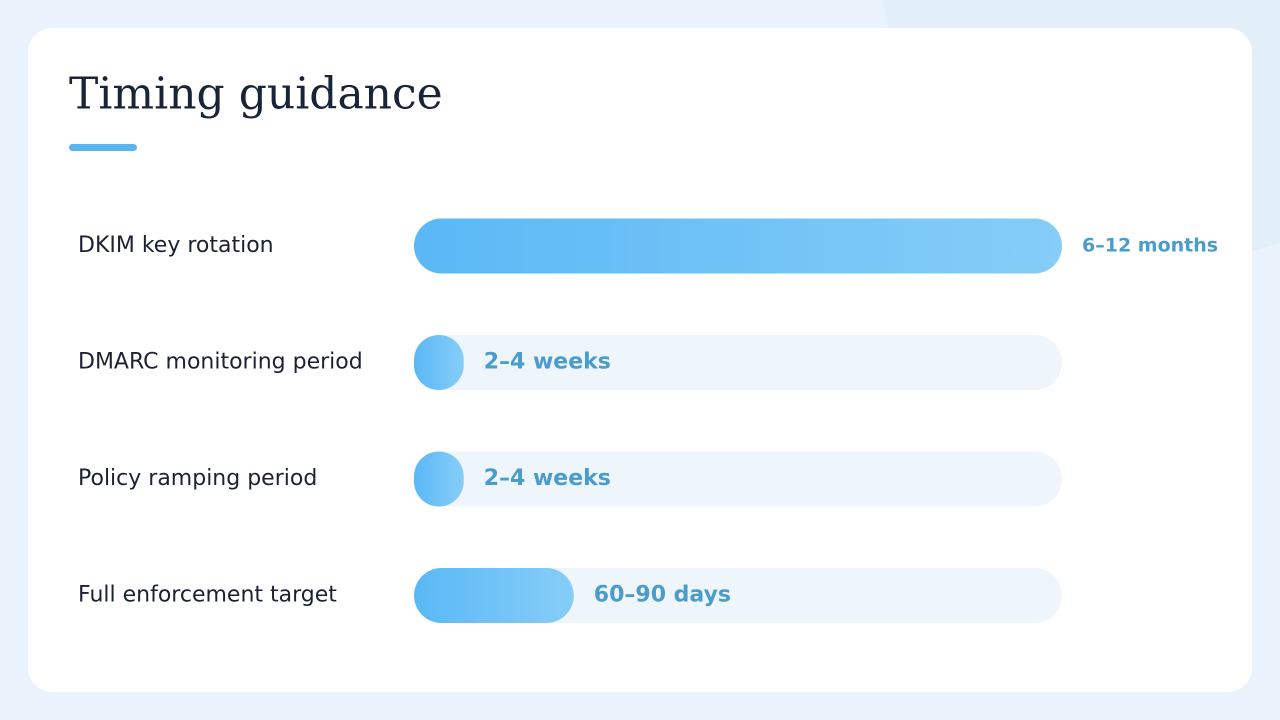 The height and width of the screenshot is (720, 1280). I want to click on value-label: 60–90 days, so click(662, 595).